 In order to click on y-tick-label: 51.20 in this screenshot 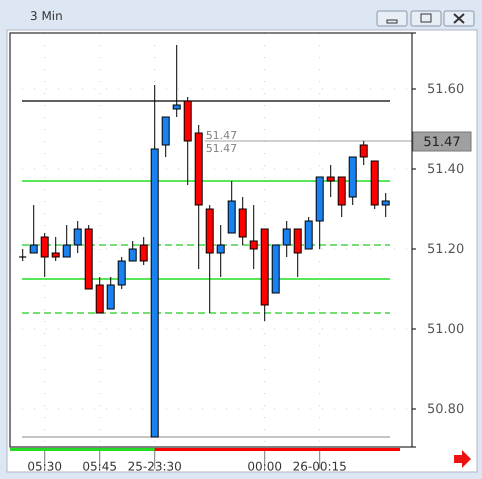, I will do `click(445, 250)`.